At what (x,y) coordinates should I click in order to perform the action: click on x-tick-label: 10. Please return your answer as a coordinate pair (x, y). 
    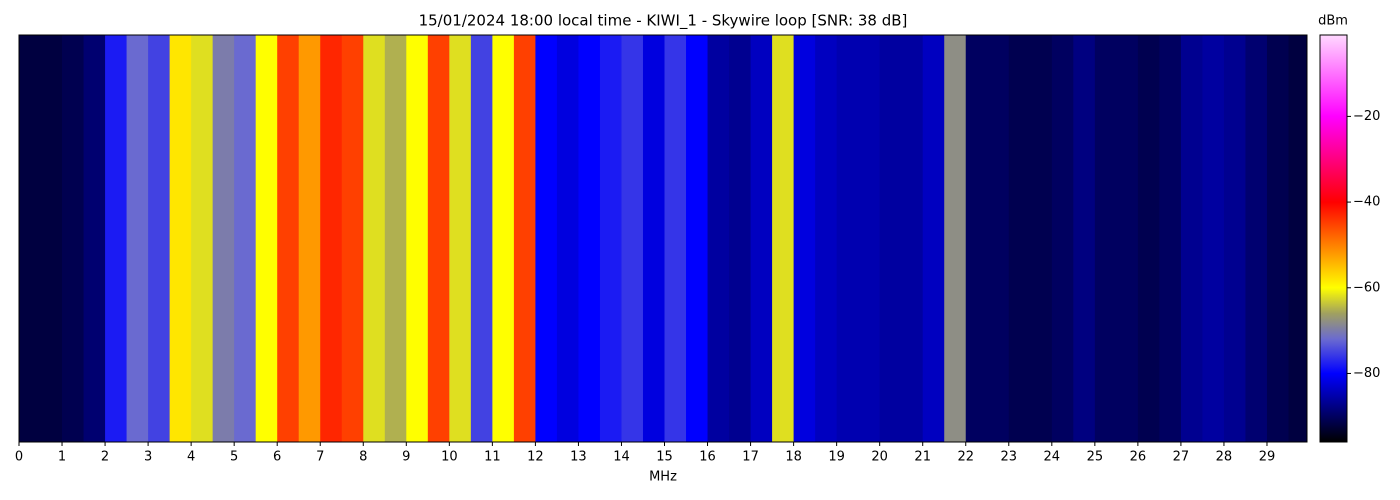
    Looking at the image, I should click on (449, 457).